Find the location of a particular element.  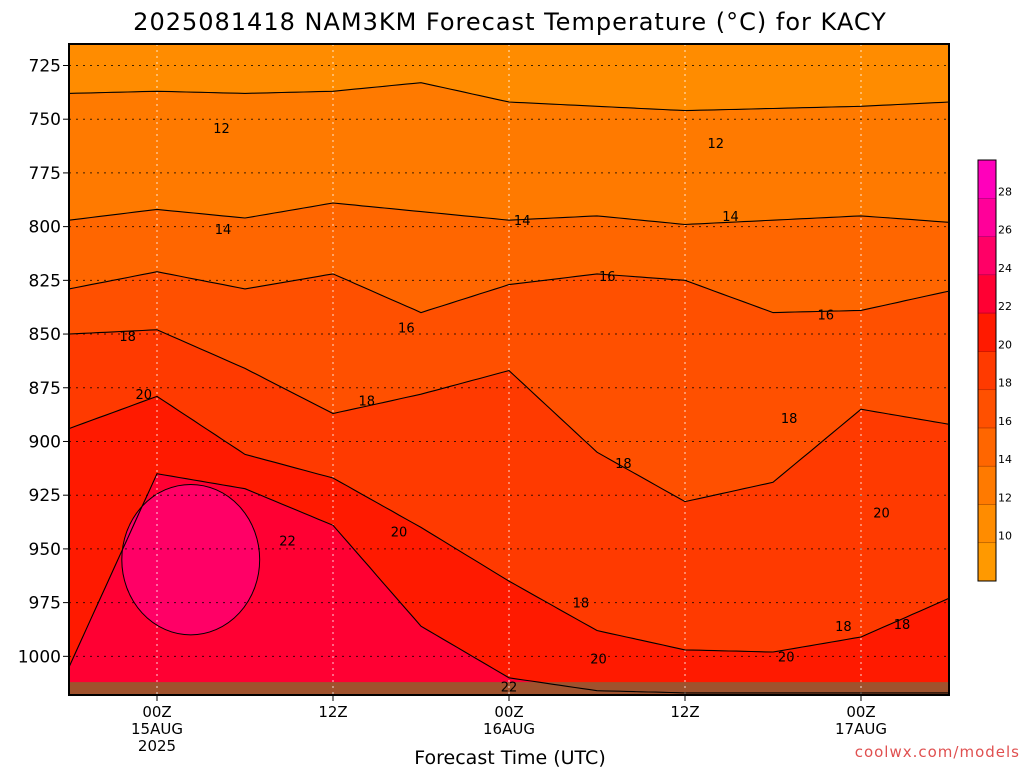

y-axis: 725 750 775 800 825 850 875 900 925 950 975 1000 is located at coordinates (43, 361).